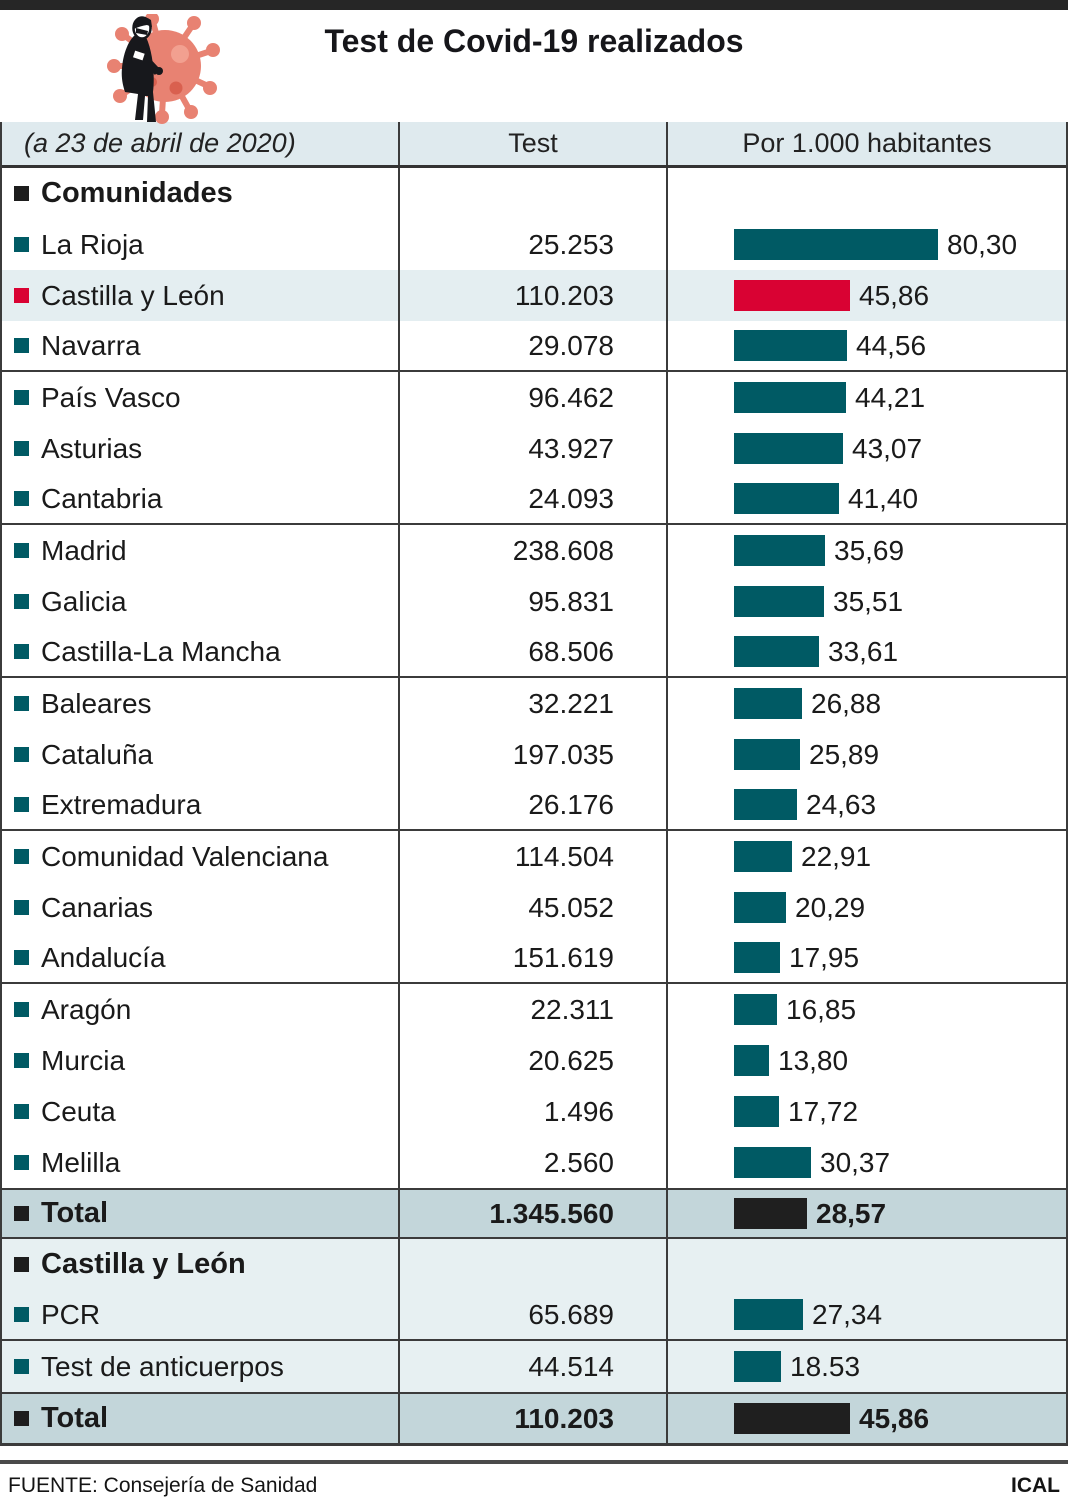  I want to click on region-cell: Canarias, so click(201, 907).